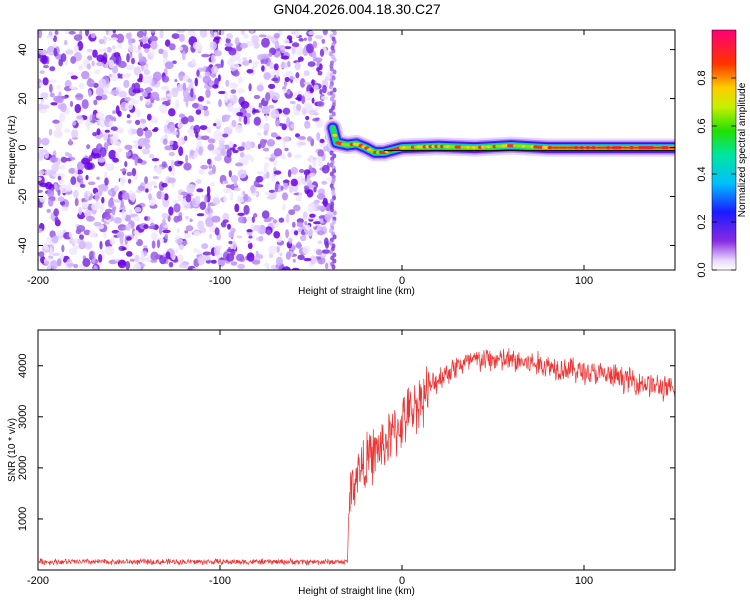 The width and height of the screenshot is (750, 600). What do you see at coordinates (23, 147) in the screenshot?
I see `spectrogram-ytick-label: 0` at bounding box center [23, 147].